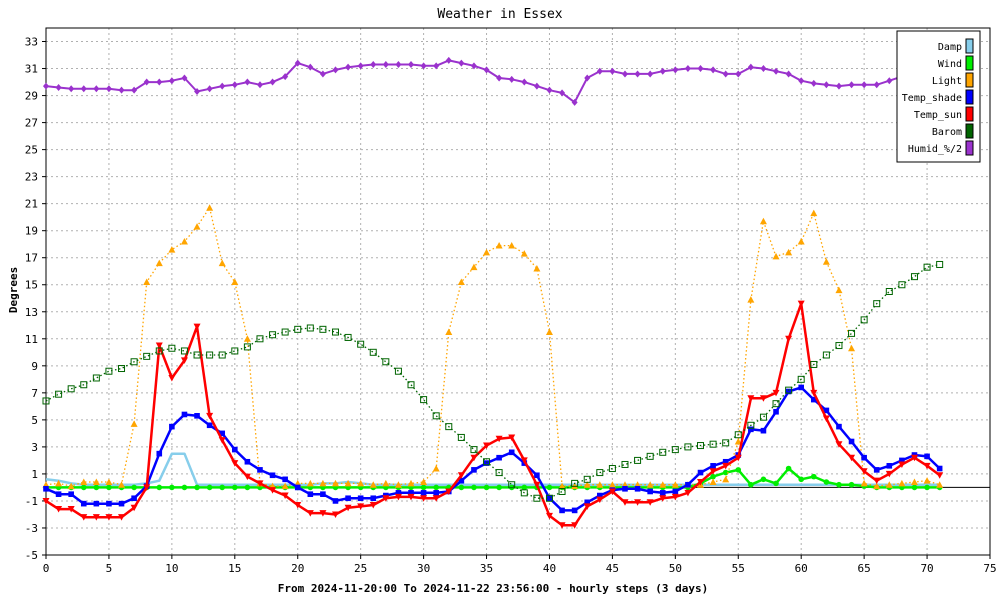 The height and width of the screenshot is (600, 1000). What do you see at coordinates (31, 501) in the screenshot?
I see `y-tick-label: -1` at bounding box center [31, 501].